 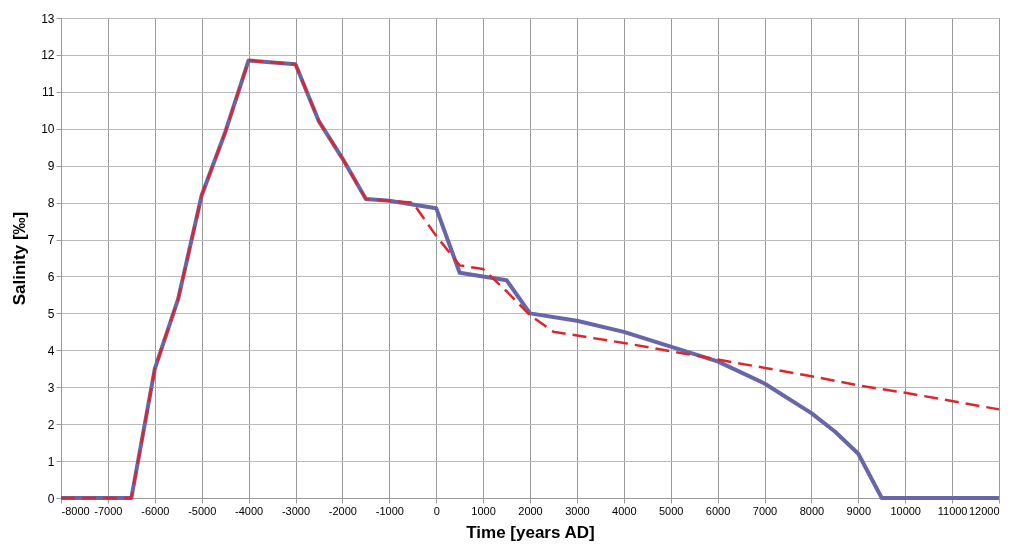 I want to click on x-tick-label: -6000, so click(x=155, y=510).